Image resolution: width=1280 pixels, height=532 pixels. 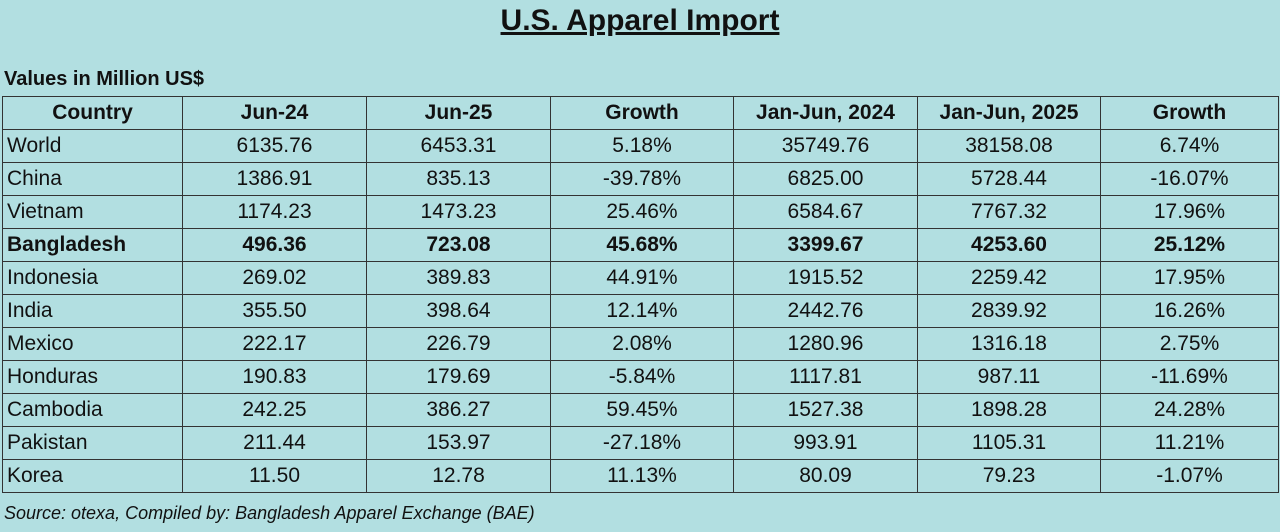 I want to click on value-cell: 4253.60, so click(x=1009, y=245).